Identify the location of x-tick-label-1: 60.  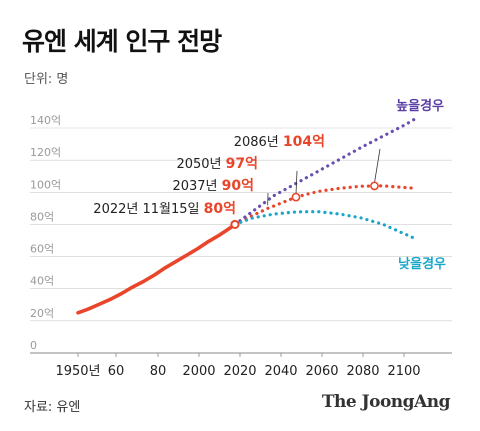
(116, 371).